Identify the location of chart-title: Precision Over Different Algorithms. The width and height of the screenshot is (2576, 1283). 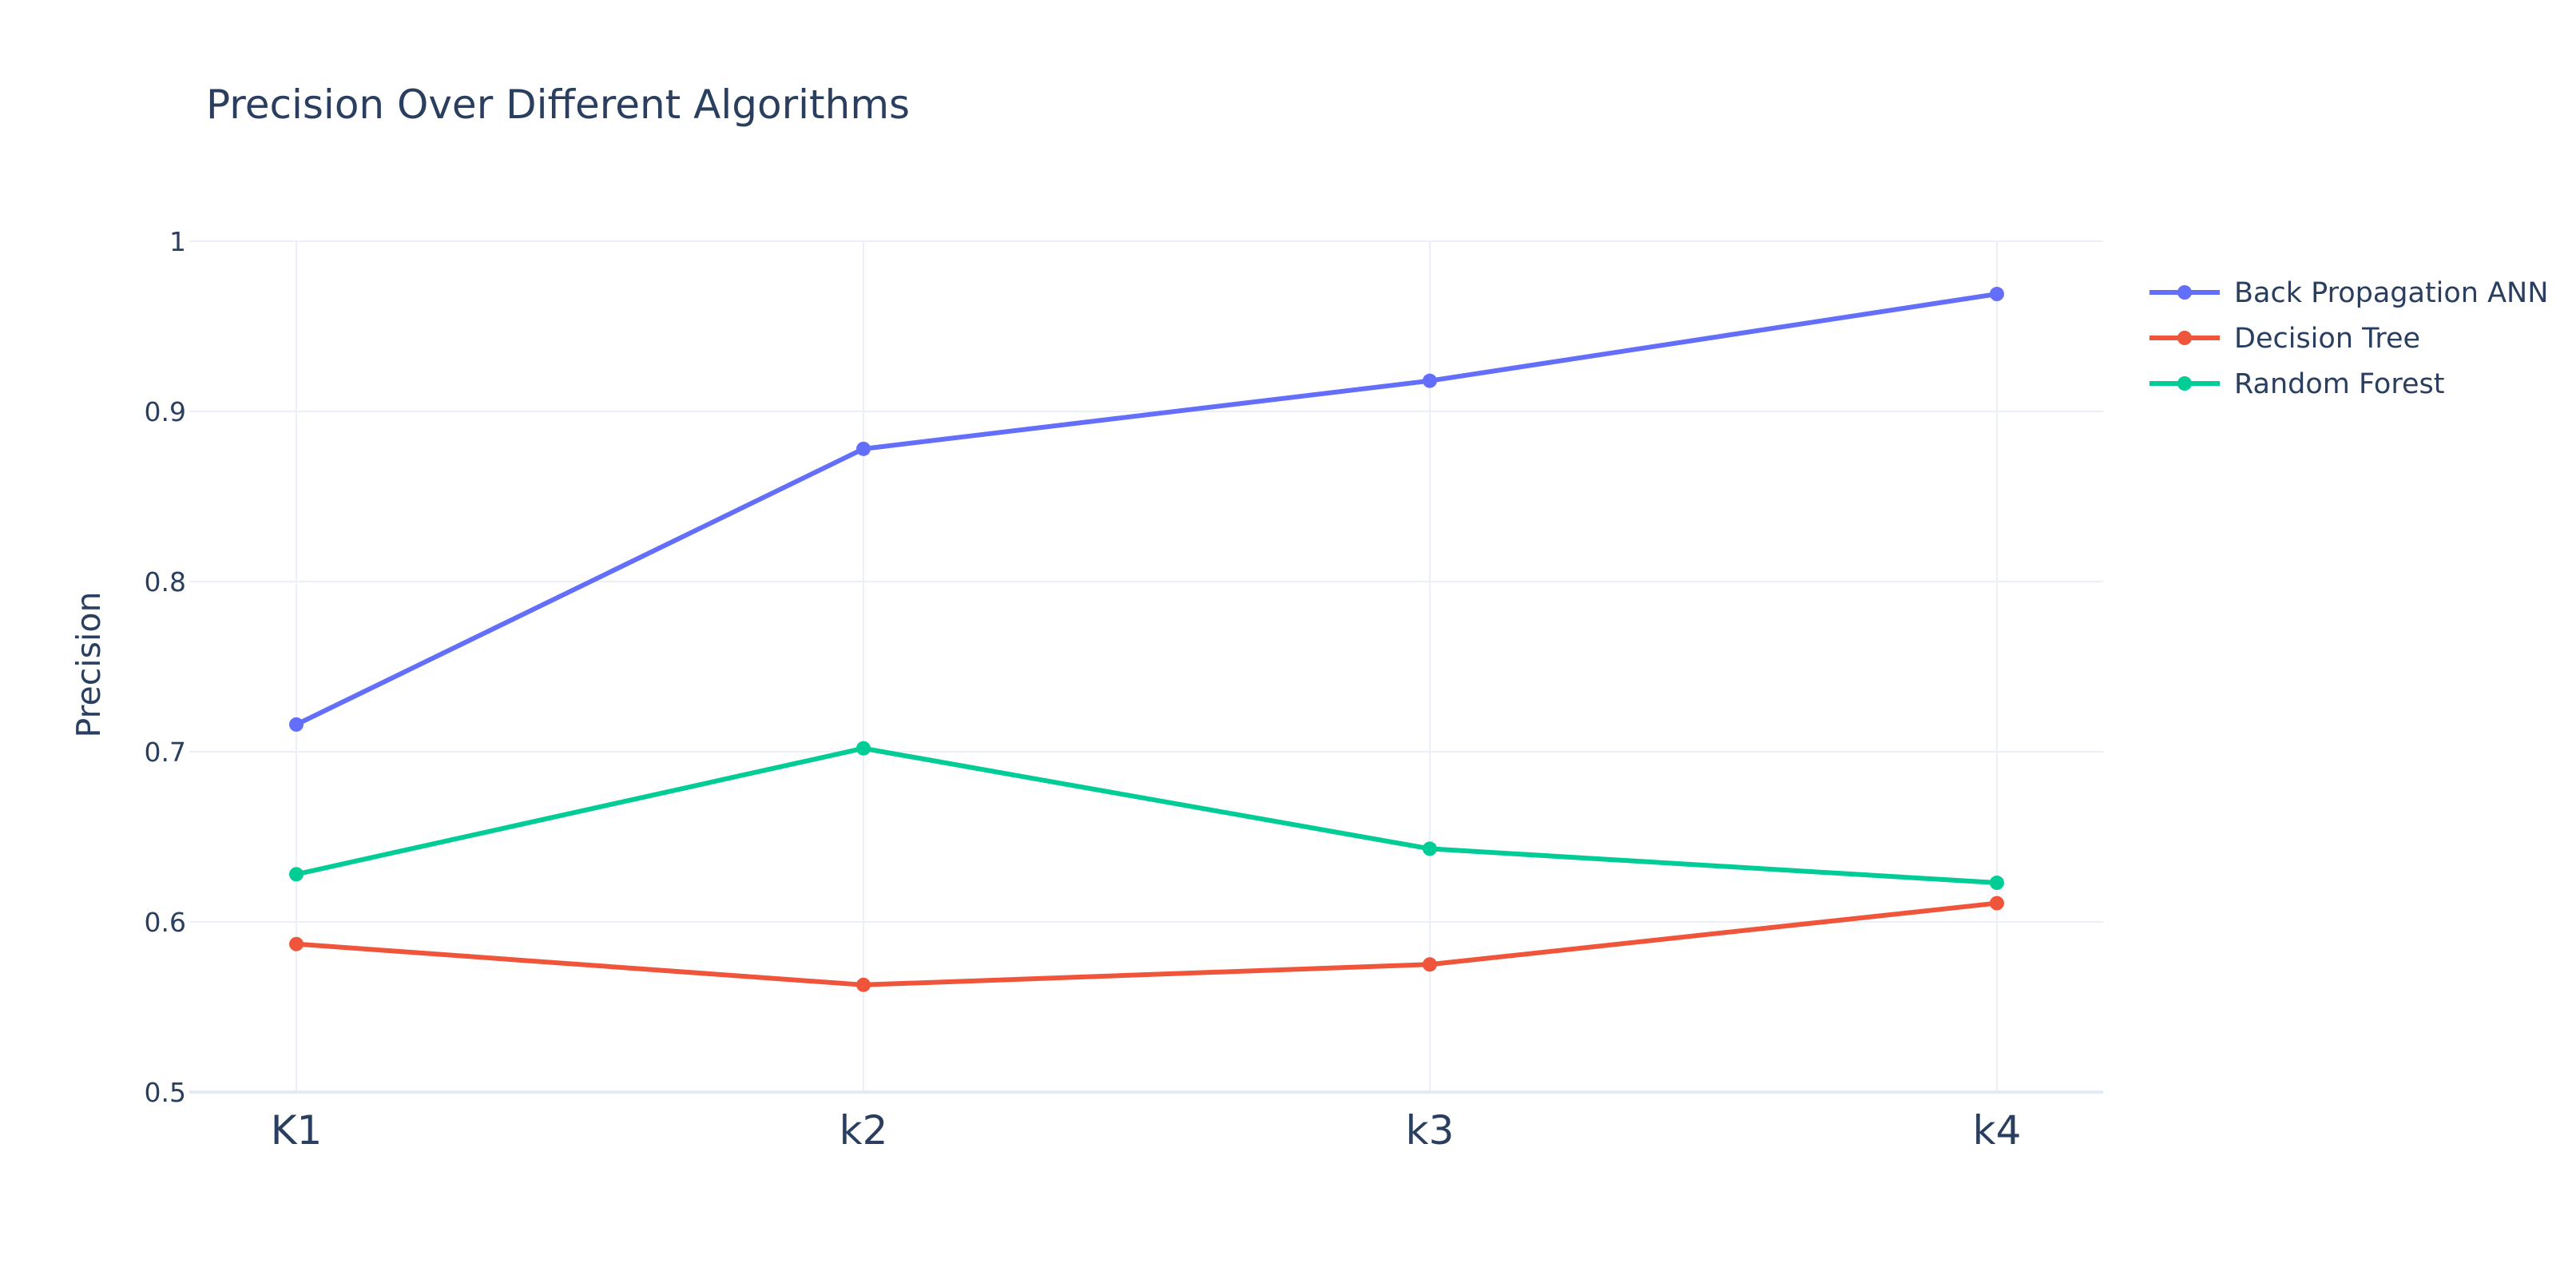
(558, 104).